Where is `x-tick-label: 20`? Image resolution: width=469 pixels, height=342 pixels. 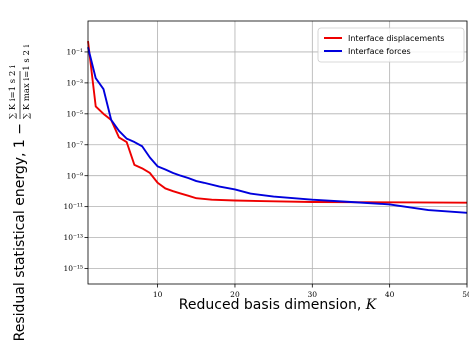
x-tick-label: 20 is located at coordinates (235, 294).